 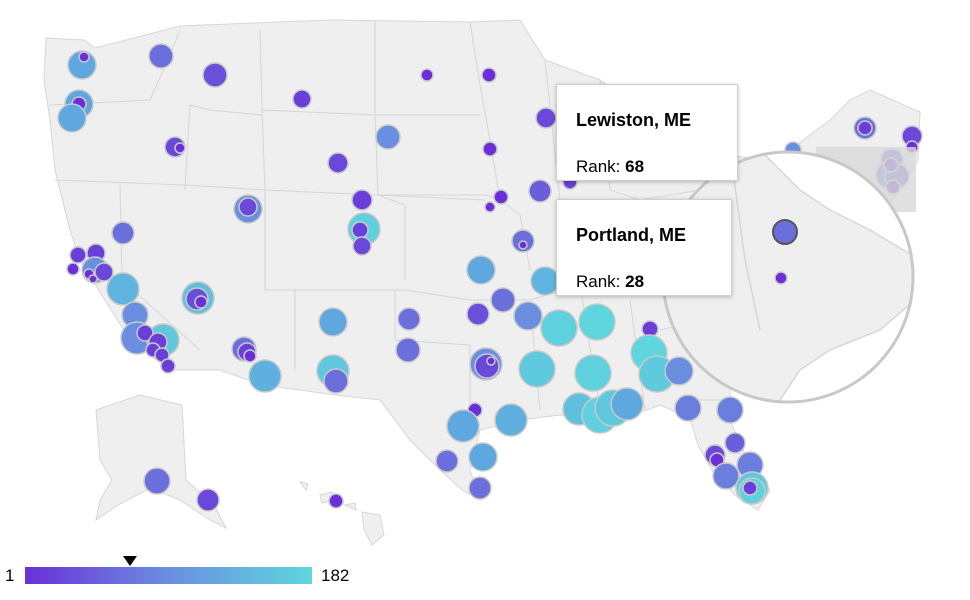 What do you see at coordinates (745, 241) in the screenshot?
I see `zoomed-state-border` at bounding box center [745, 241].